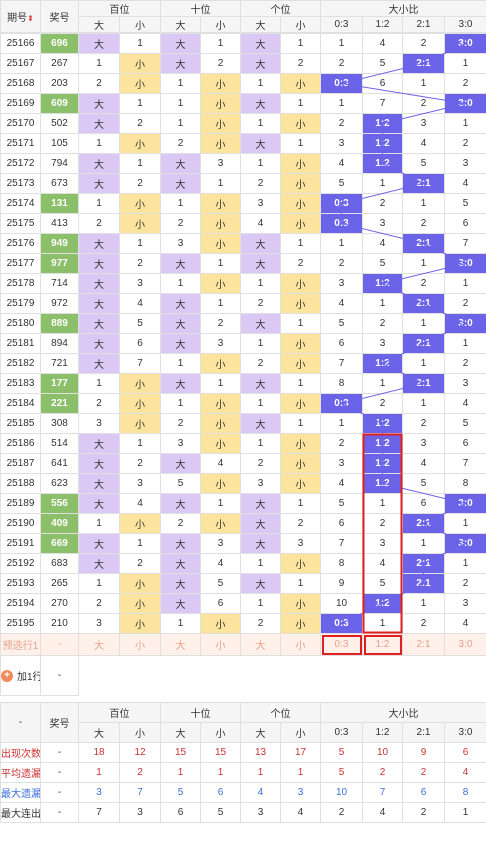 The width and height of the screenshot is (486, 856). Describe the element at coordinates (243, 675) in the screenshot. I see `add-row: + 加1行 -` at that location.